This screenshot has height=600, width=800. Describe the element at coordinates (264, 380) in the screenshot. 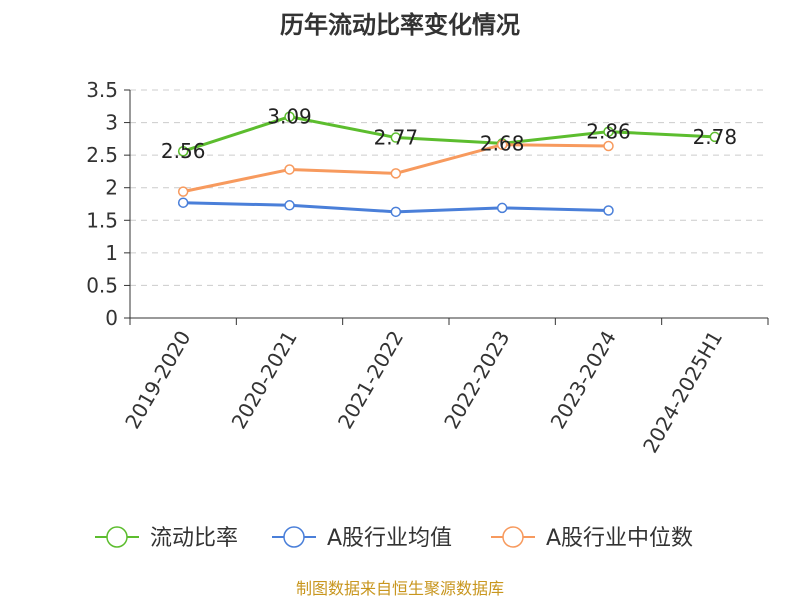

I see `x-tick-label: 2020-2021` at that location.